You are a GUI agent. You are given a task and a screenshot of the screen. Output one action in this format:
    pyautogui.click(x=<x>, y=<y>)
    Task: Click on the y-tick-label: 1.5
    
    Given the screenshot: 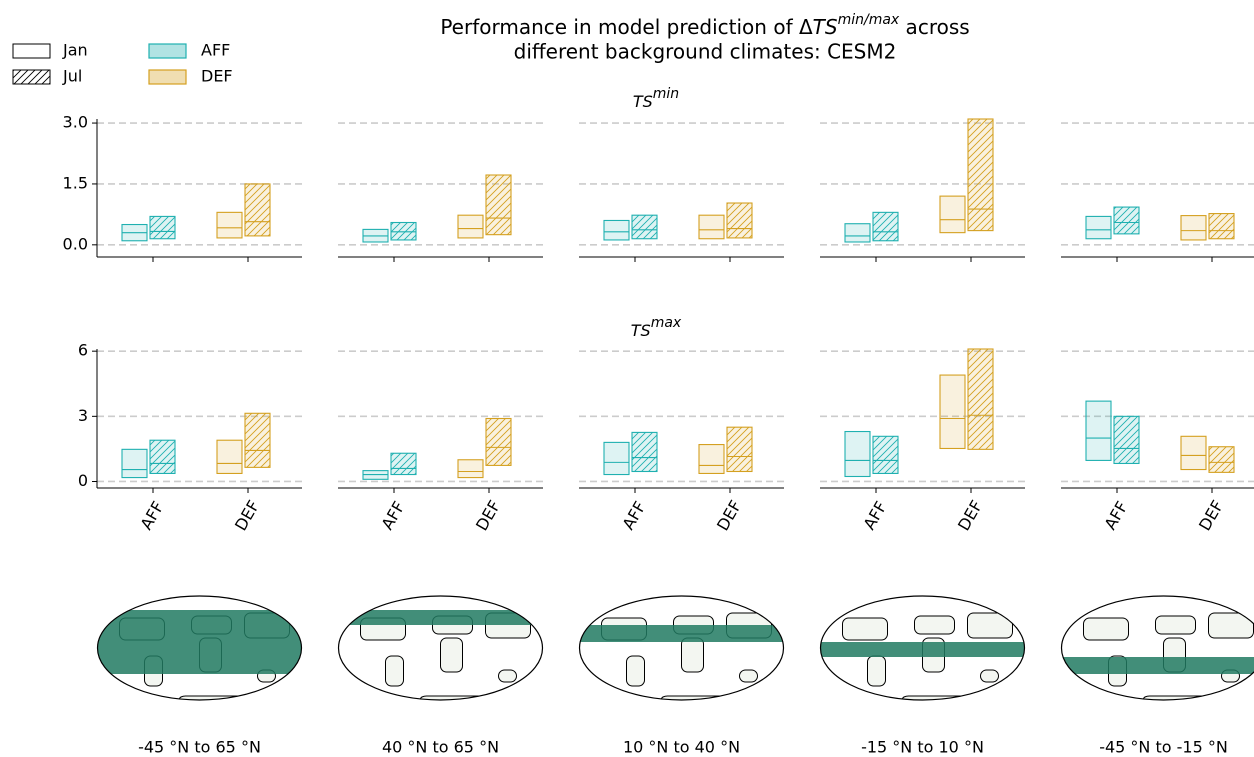 What is the action you would take?
    pyautogui.click(x=75, y=182)
    